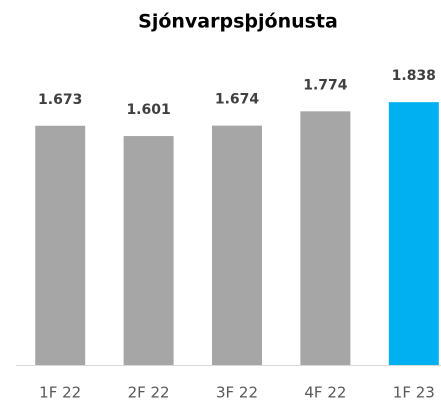 The image size is (441, 407). What do you see at coordinates (60, 100) in the screenshot?
I see `value-label: 1.673` at bounding box center [60, 100].